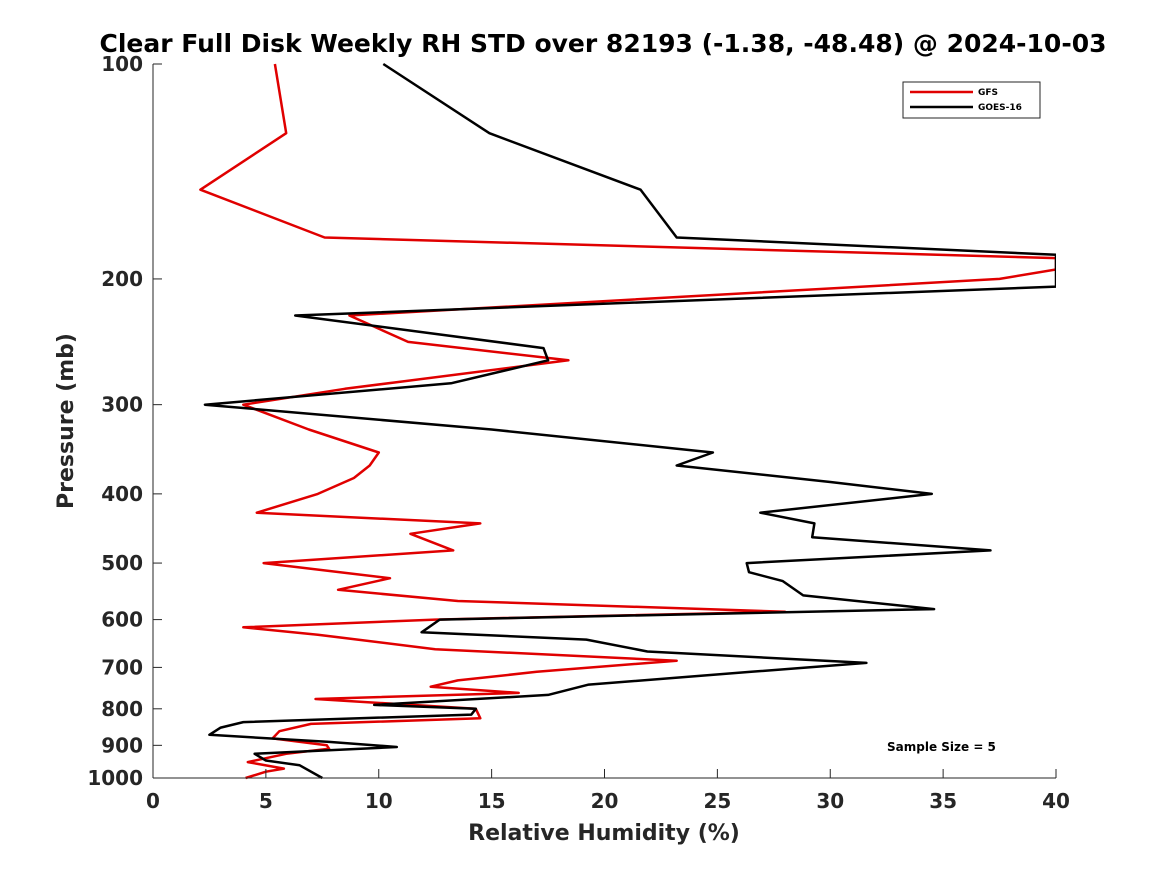  Describe the element at coordinates (122, 494) in the screenshot. I see `y-tick-label: 400` at that location.